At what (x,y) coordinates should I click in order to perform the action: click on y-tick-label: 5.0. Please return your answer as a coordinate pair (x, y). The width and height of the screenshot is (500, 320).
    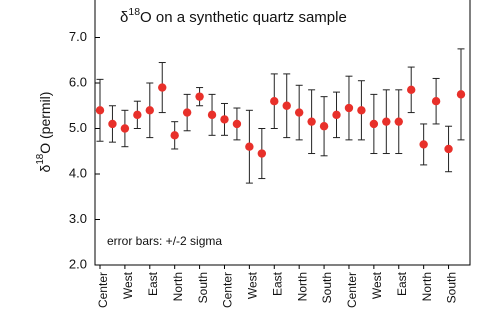
    Looking at the image, I should click on (78, 127).